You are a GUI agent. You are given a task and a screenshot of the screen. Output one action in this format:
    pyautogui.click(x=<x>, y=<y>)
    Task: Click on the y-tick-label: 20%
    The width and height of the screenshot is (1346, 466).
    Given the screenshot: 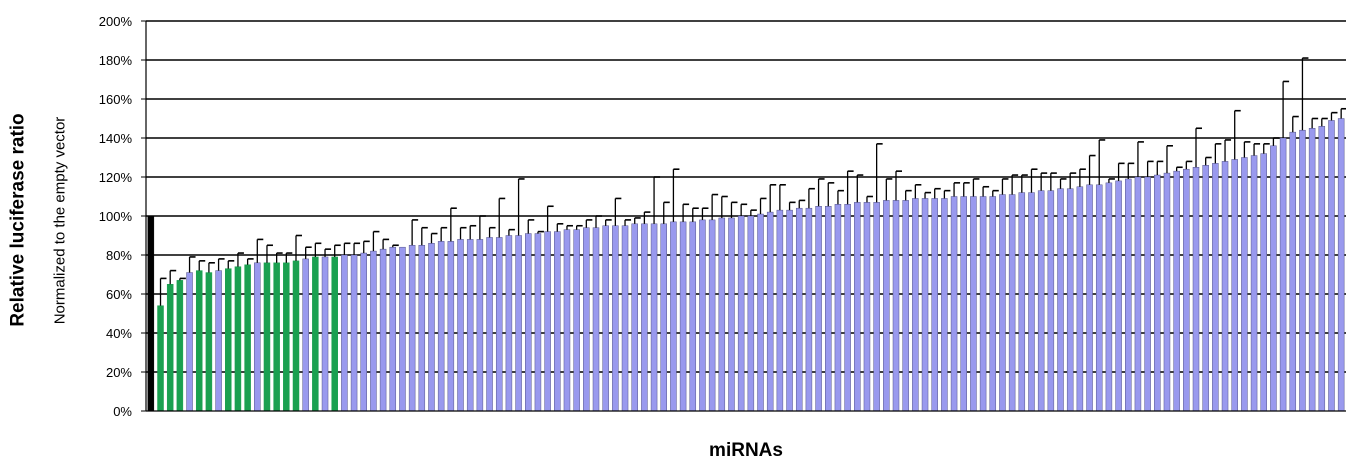 What is the action you would take?
    pyautogui.click(x=119, y=372)
    